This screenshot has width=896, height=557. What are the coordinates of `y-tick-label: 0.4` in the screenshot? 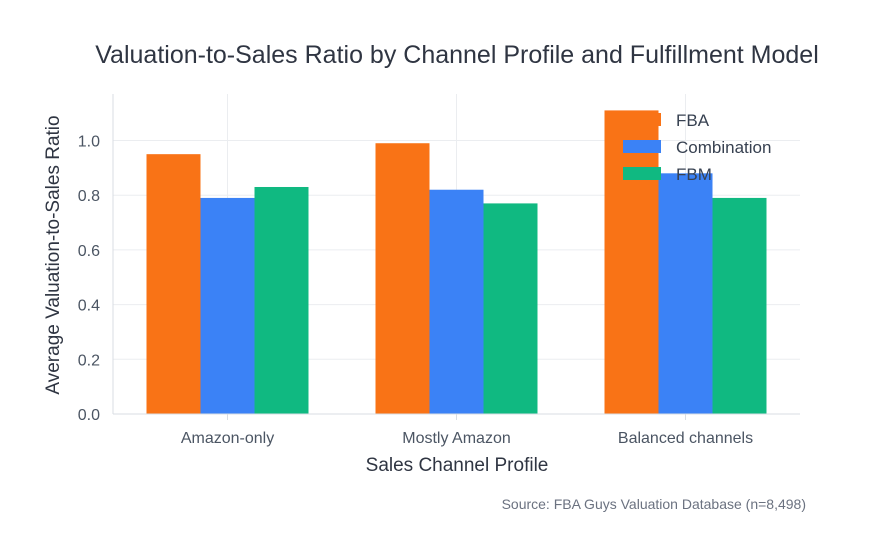 It's located at (89, 306).